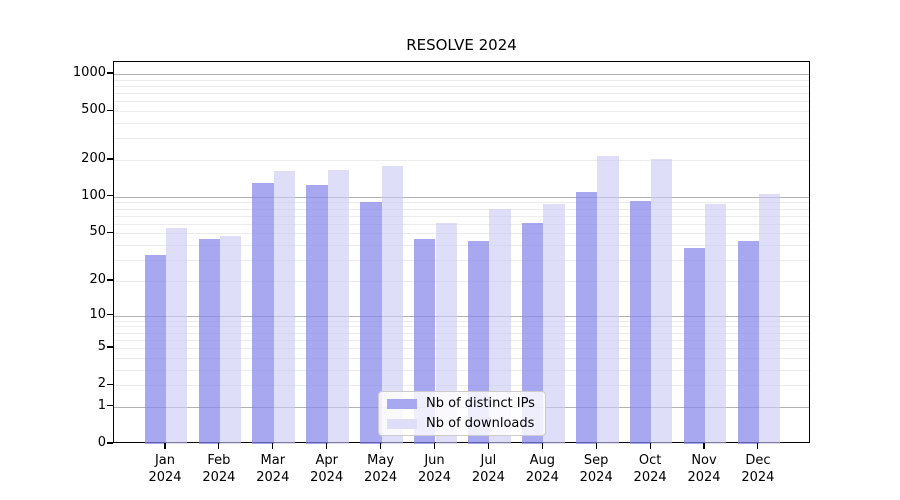 Image resolution: width=900 pixels, height=500 pixels. Describe the element at coordinates (273, 460) in the screenshot. I see `x-tick-month: Mar` at that location.